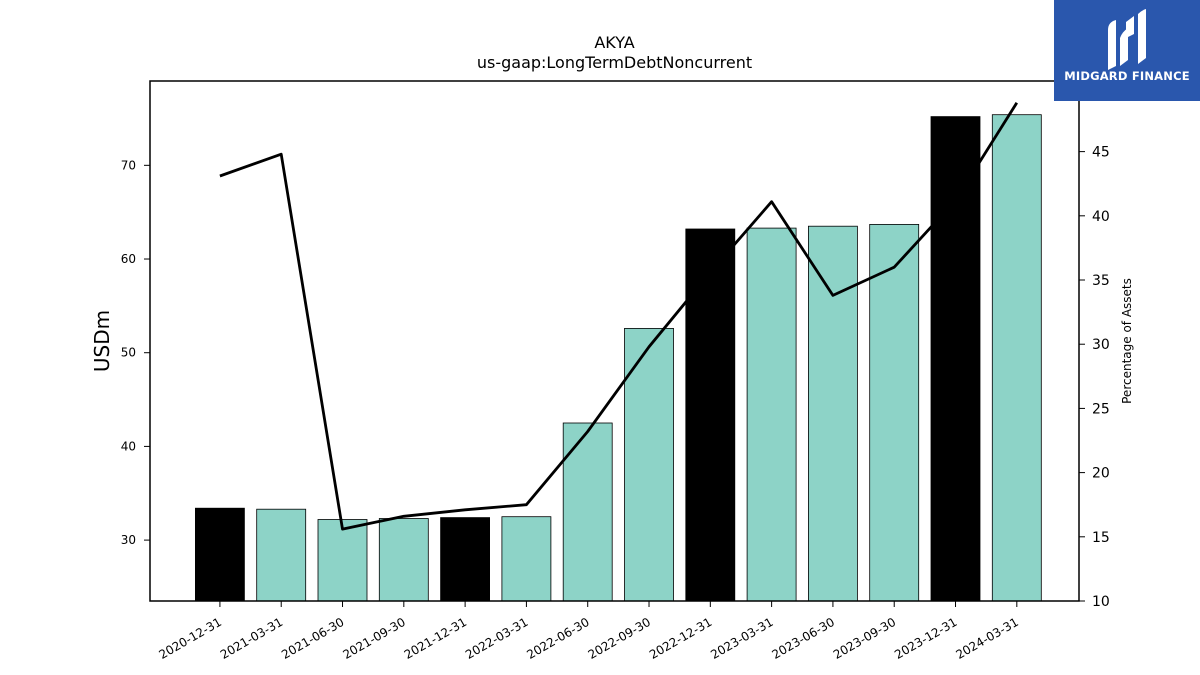 The image size is (1200, 675). I want to click on x-tick-label: 2022-06-30, so click(557, 638).